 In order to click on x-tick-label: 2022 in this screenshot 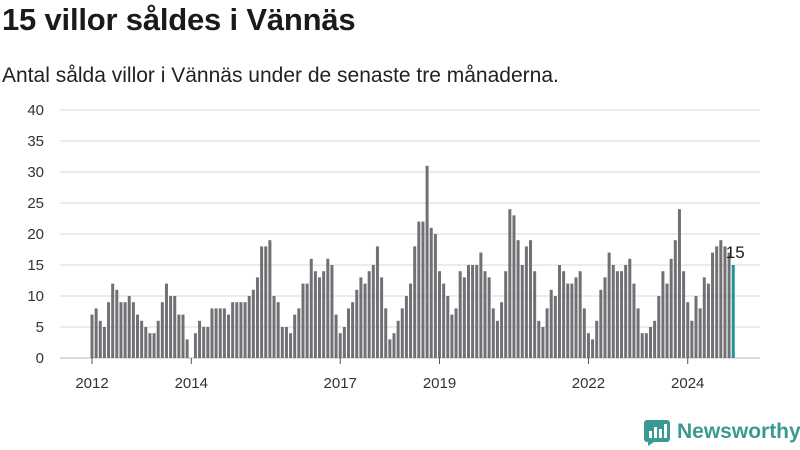, I will do `click(588, 383)`.